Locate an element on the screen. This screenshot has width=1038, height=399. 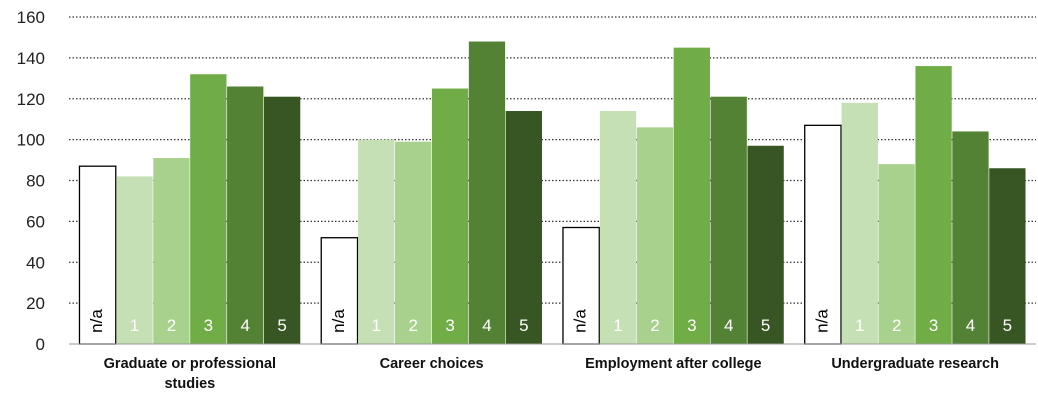
y-tick-label: 20 is located at coordinates (35, 303).